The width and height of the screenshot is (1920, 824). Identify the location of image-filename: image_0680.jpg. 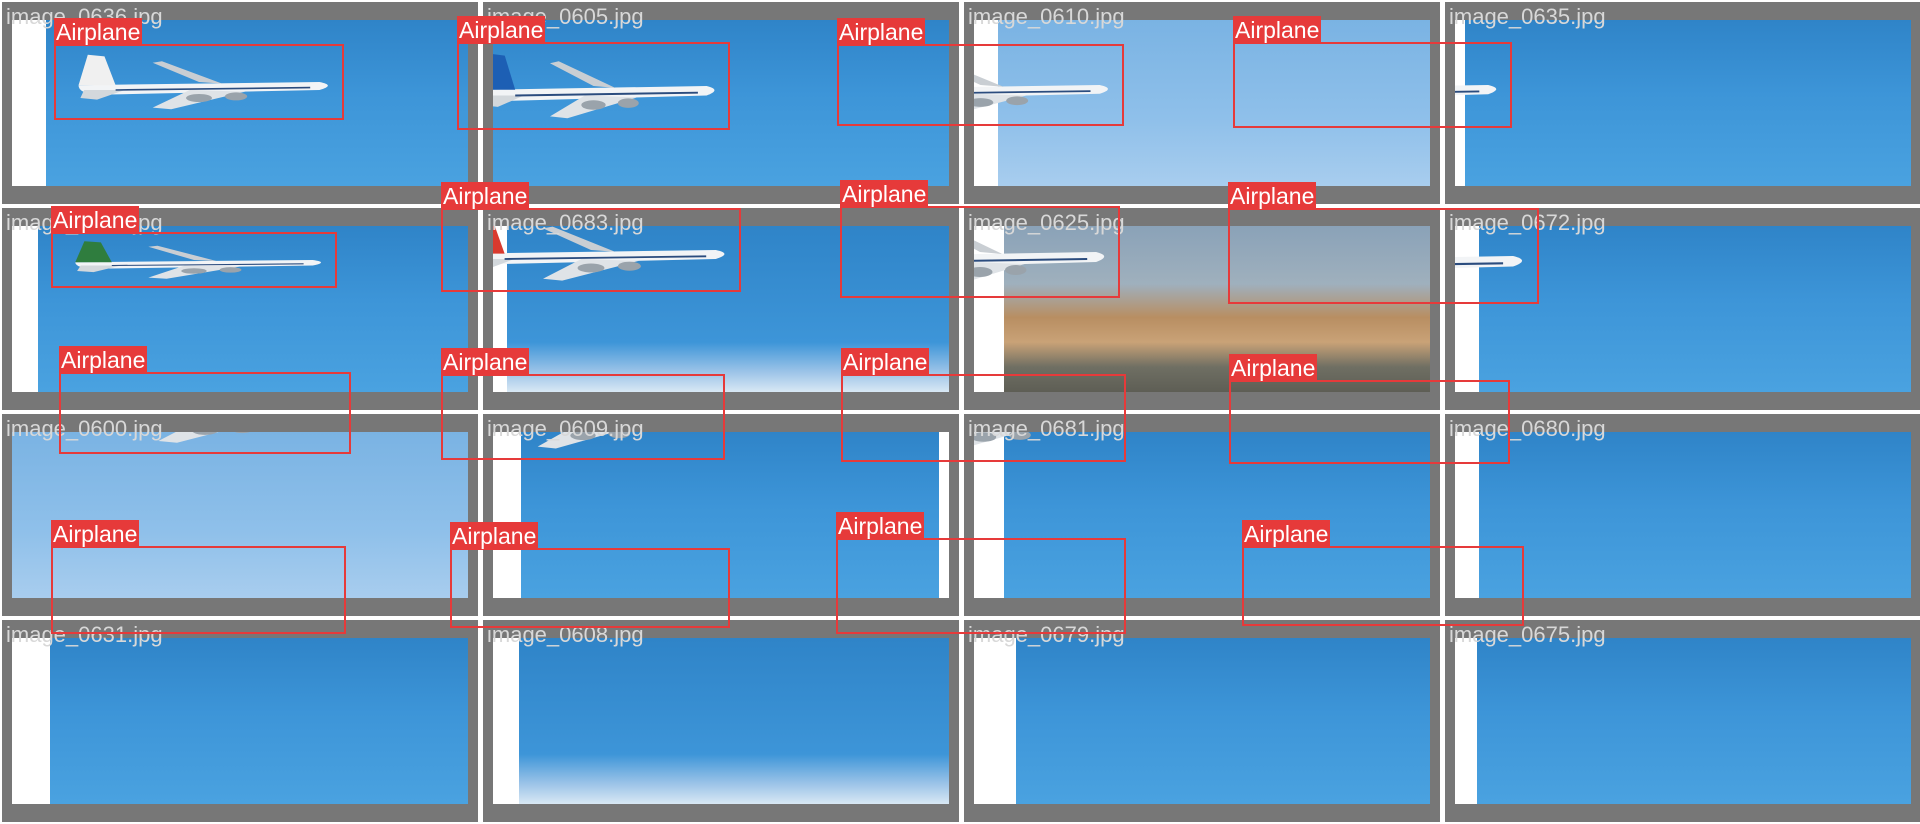
(1527, 428).